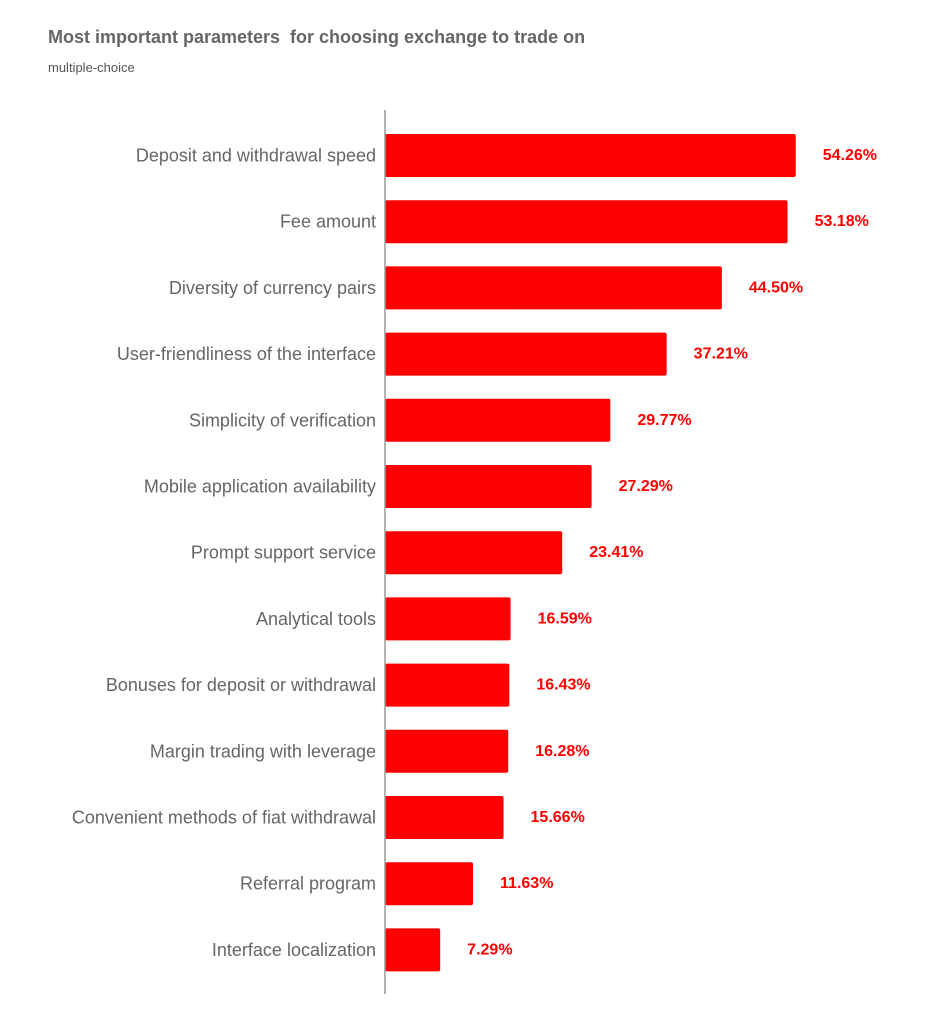 This screenshot has width=929, height=1024. What do you see at coordinates (721, 354) in the screenshot?
I see `value-label: 37.21%` at bounding box center [721, 354].